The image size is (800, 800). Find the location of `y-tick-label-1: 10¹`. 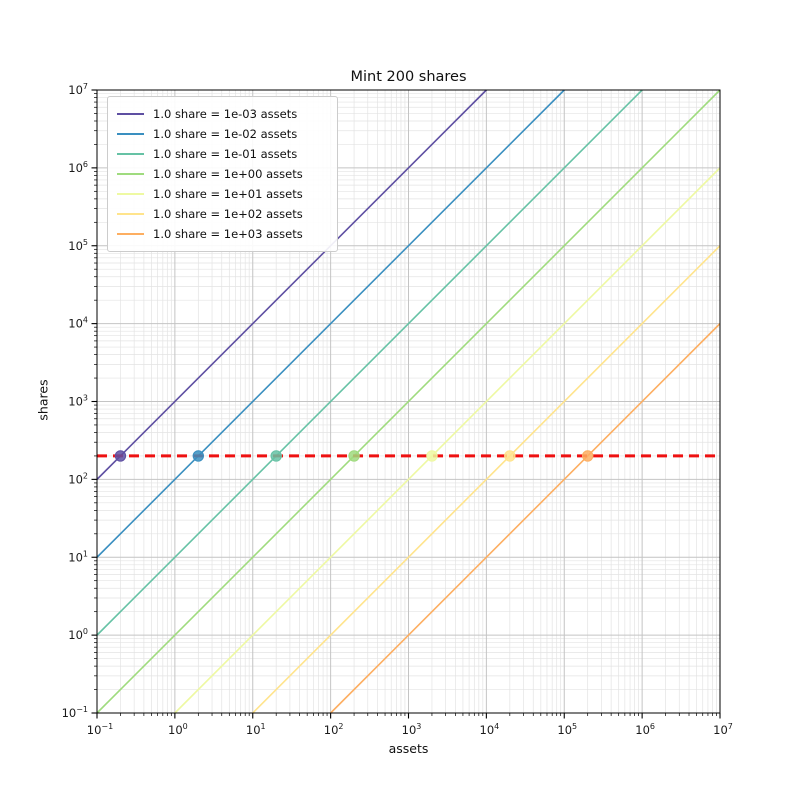

y-tick-label-1: 10¹ is located at coordinates (78, 556).